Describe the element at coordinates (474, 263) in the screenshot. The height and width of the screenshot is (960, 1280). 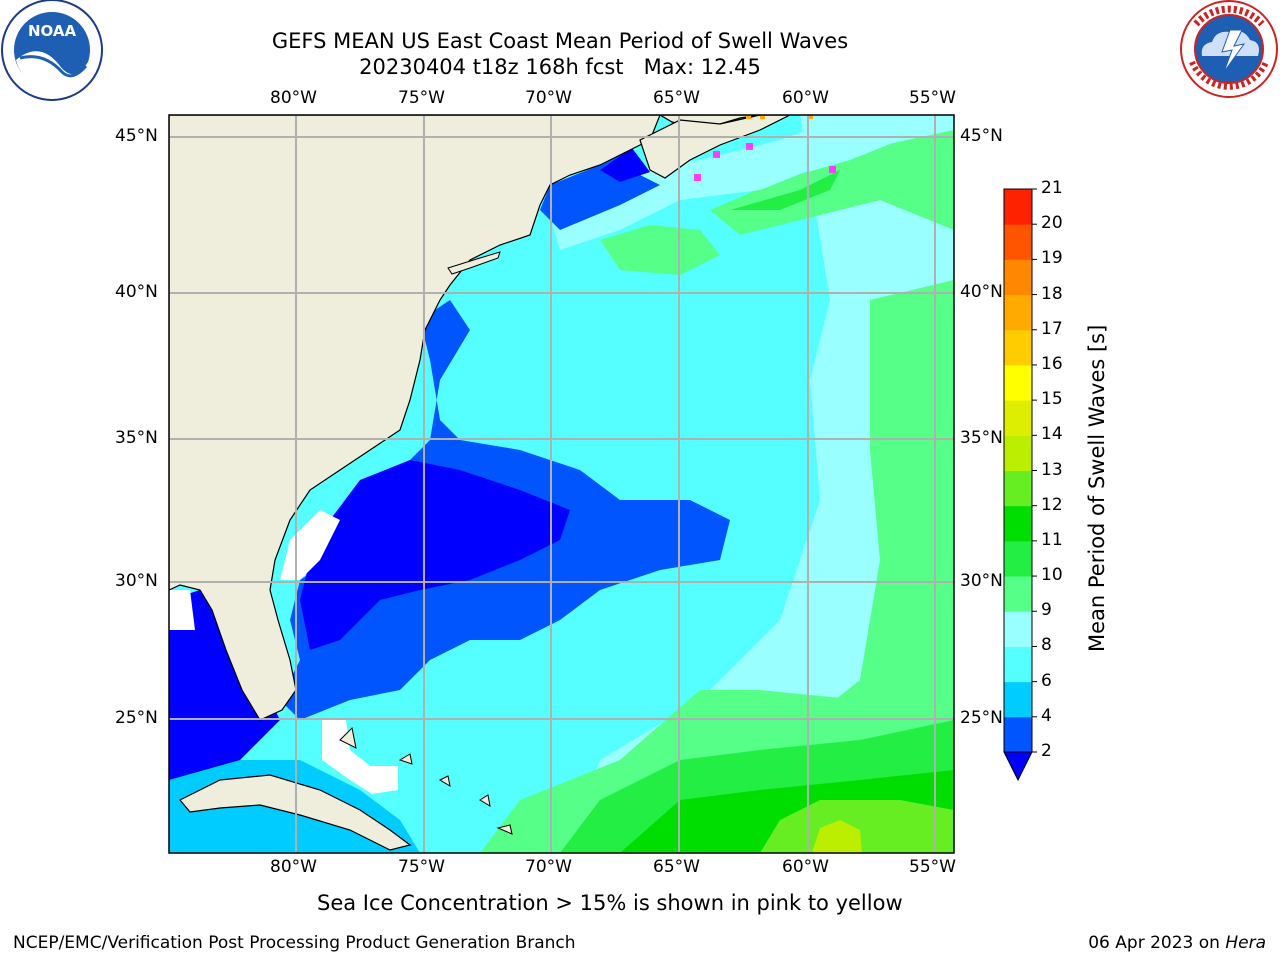
I see `land-long-island` at that location.